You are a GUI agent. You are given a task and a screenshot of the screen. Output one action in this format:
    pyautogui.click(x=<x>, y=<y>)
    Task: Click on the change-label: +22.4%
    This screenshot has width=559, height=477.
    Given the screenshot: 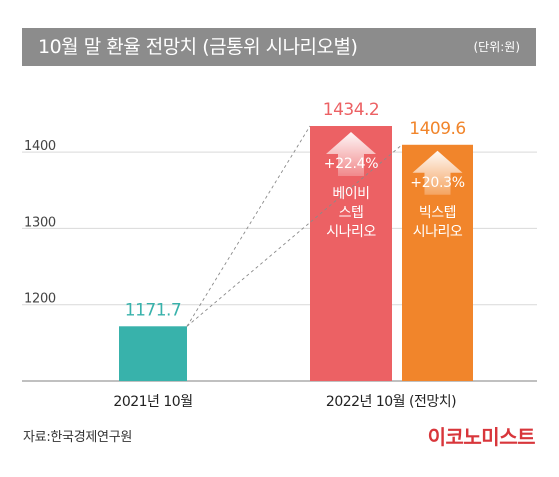 What is the action you would take?
    pyautogui.click(x=351, y=164)
    